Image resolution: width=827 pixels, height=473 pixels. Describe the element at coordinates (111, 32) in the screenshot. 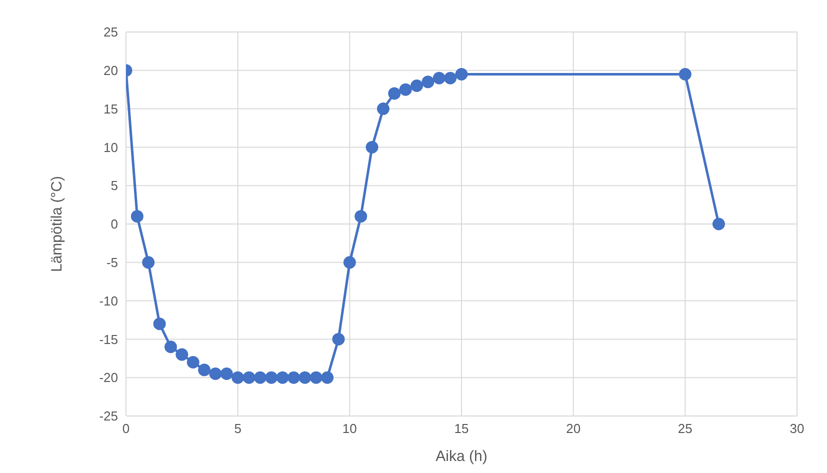

I see `y-tick-label: 25` at that location.